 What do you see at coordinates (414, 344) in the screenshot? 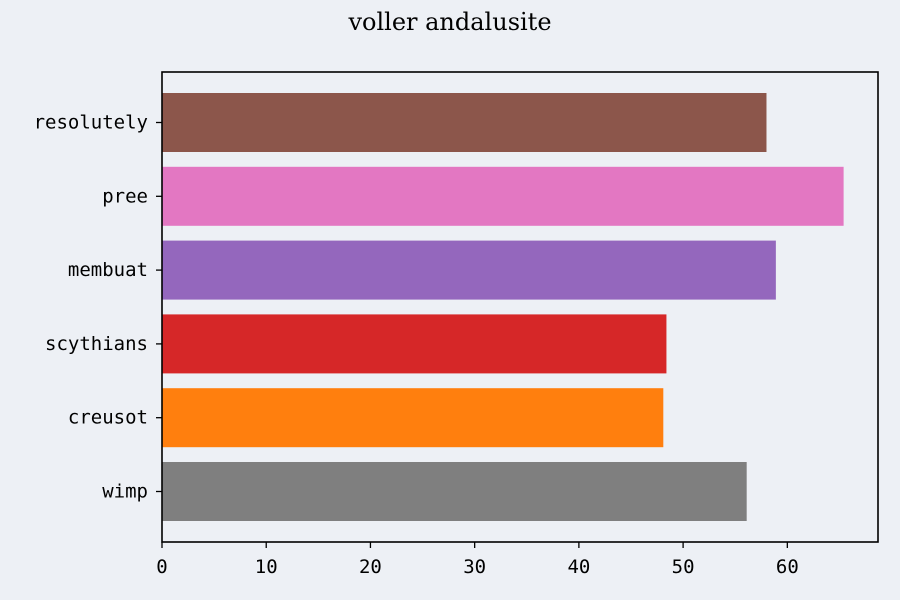
I see `bar-scythians` at bounding box center [414, 344].